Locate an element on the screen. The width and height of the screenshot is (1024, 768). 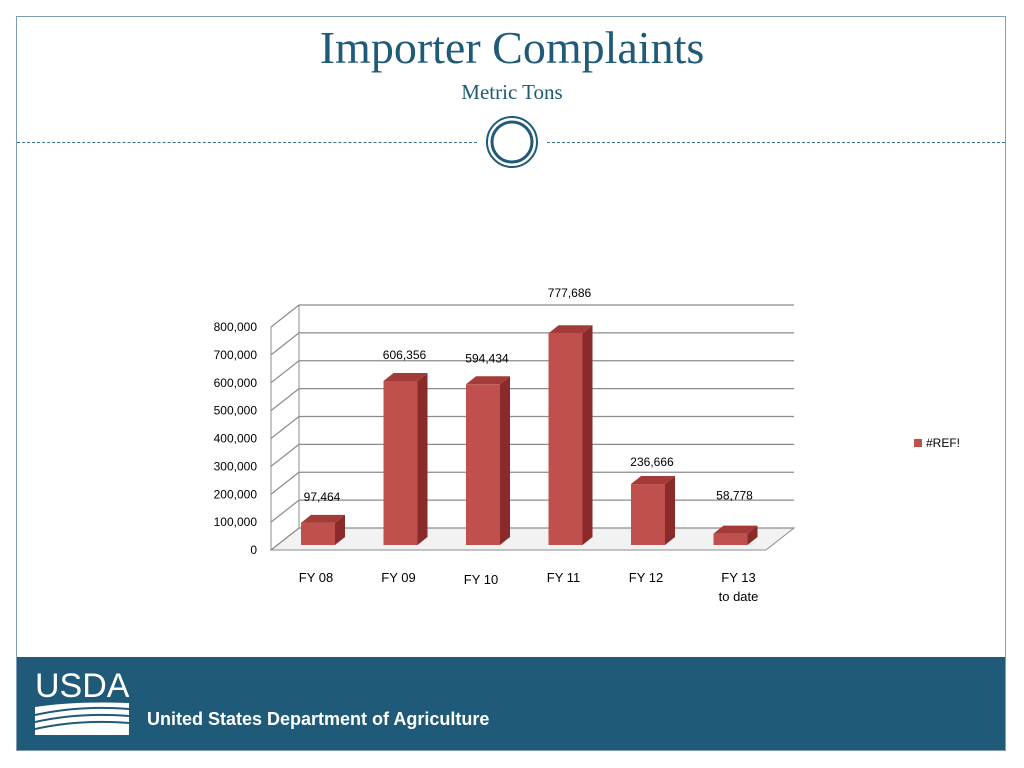
x-tick-label: FY 13 is located at coordinates (738, 577).